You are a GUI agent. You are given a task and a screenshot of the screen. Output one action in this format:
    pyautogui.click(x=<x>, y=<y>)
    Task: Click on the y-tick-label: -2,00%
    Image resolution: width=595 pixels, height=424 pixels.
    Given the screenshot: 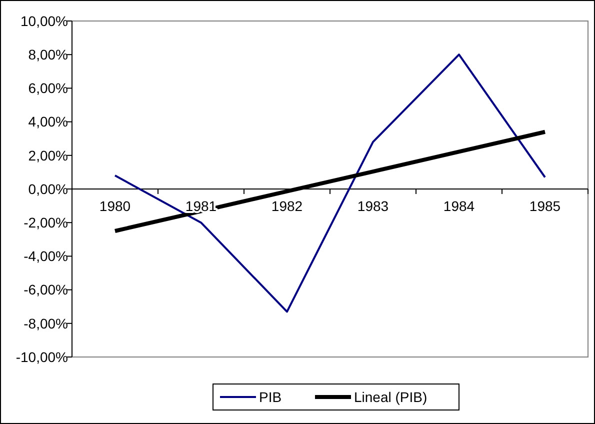 What is the action you would take?
    pyautogui.click(x=46, y=222)
    